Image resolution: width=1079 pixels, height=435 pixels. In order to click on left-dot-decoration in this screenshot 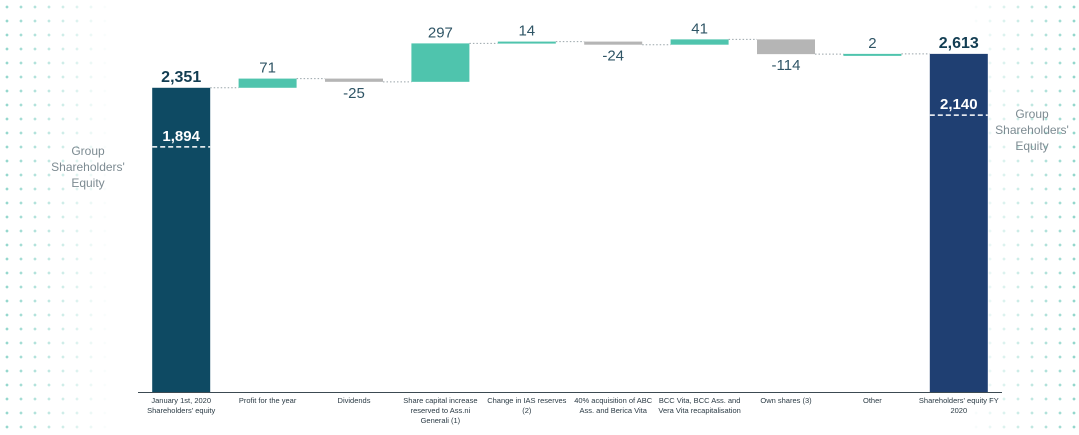, I will do `click(55, 217)`.